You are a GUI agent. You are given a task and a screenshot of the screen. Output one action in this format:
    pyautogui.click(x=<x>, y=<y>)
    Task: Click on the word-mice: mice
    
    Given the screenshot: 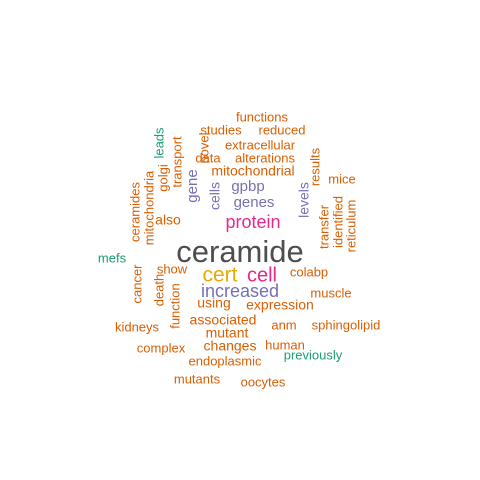 What is the action you would take?
    pyautogui.click(x=341, y=178)
    